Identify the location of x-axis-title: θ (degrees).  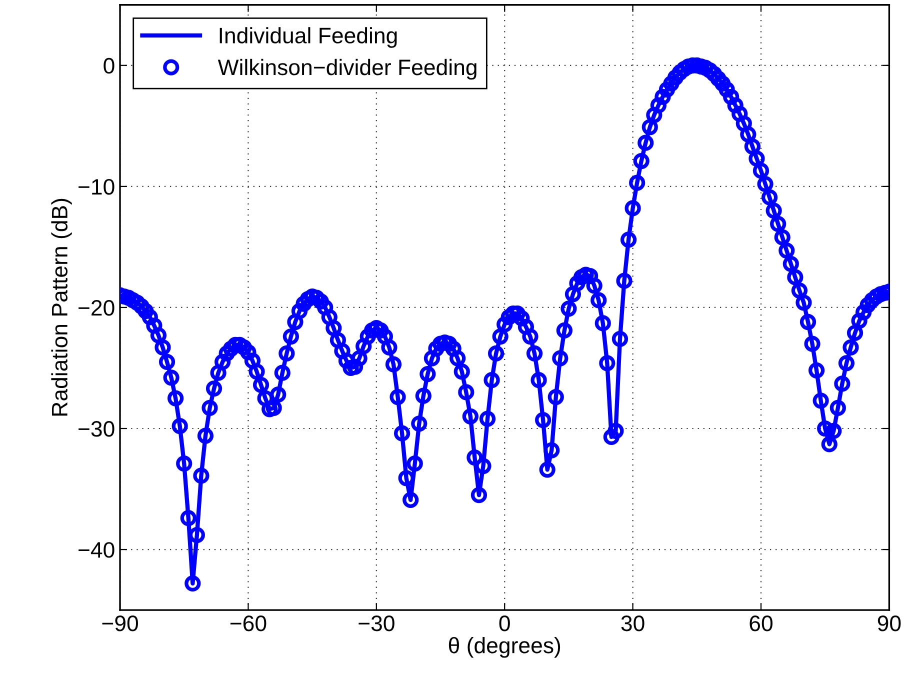
(504, 647).